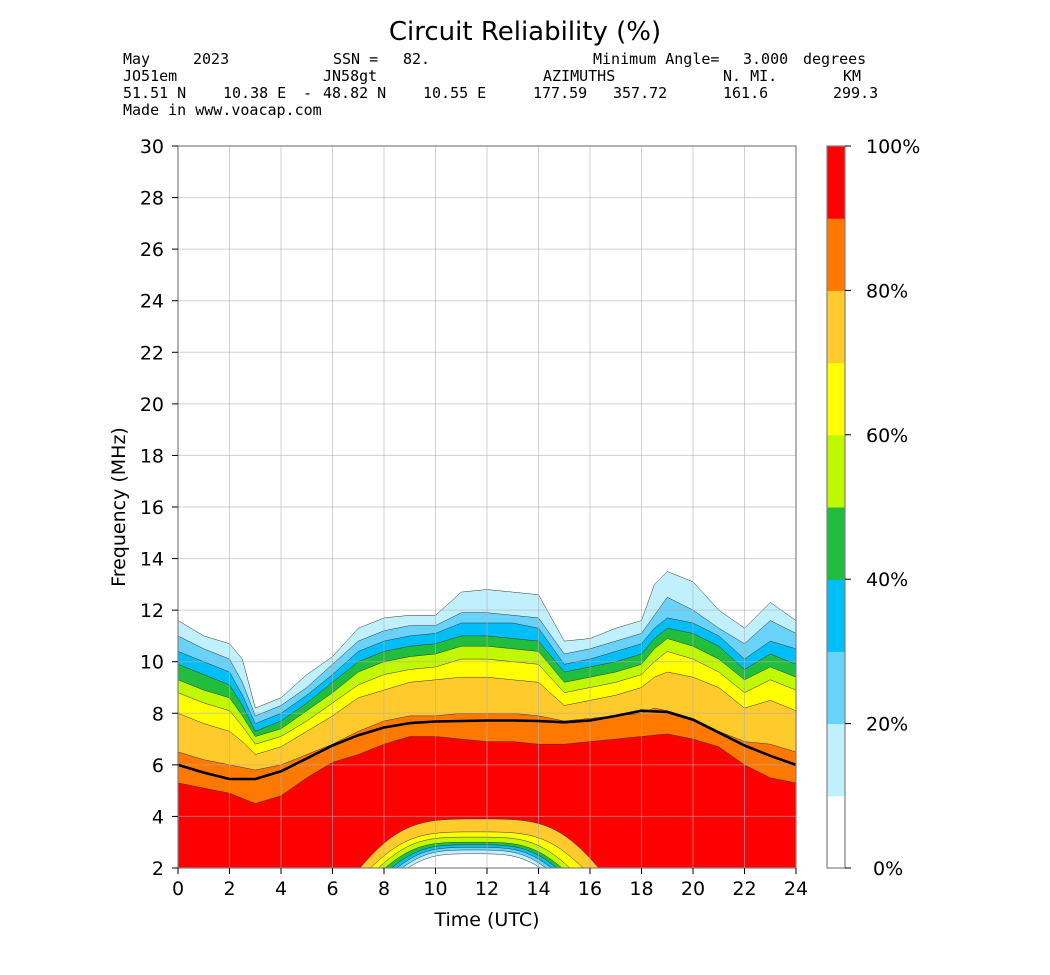  What do you see at coordinates (454, 93) in the screenshot?
I see `header-rx-lon: 10.55 E` at bounding box center [454, 93].